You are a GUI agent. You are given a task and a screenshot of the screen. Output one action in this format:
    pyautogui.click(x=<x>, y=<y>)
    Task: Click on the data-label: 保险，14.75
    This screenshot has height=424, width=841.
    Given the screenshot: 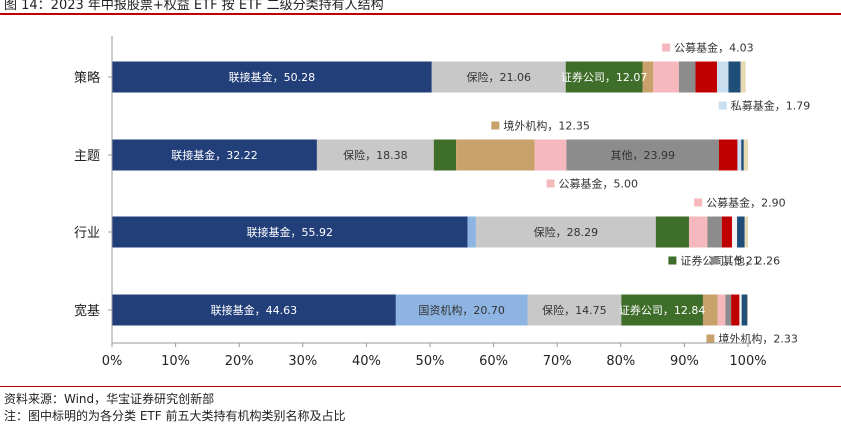 What is the action you would take?
    pyautogui.click(x=574, y=310)
    